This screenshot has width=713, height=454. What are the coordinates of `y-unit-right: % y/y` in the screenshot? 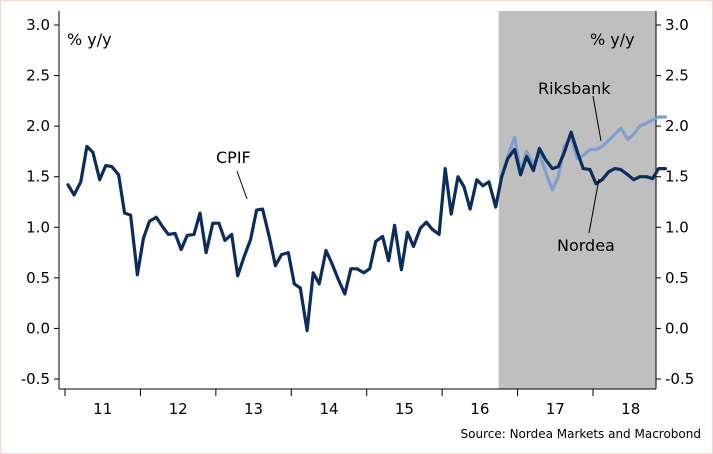 It's located at (612, 39).